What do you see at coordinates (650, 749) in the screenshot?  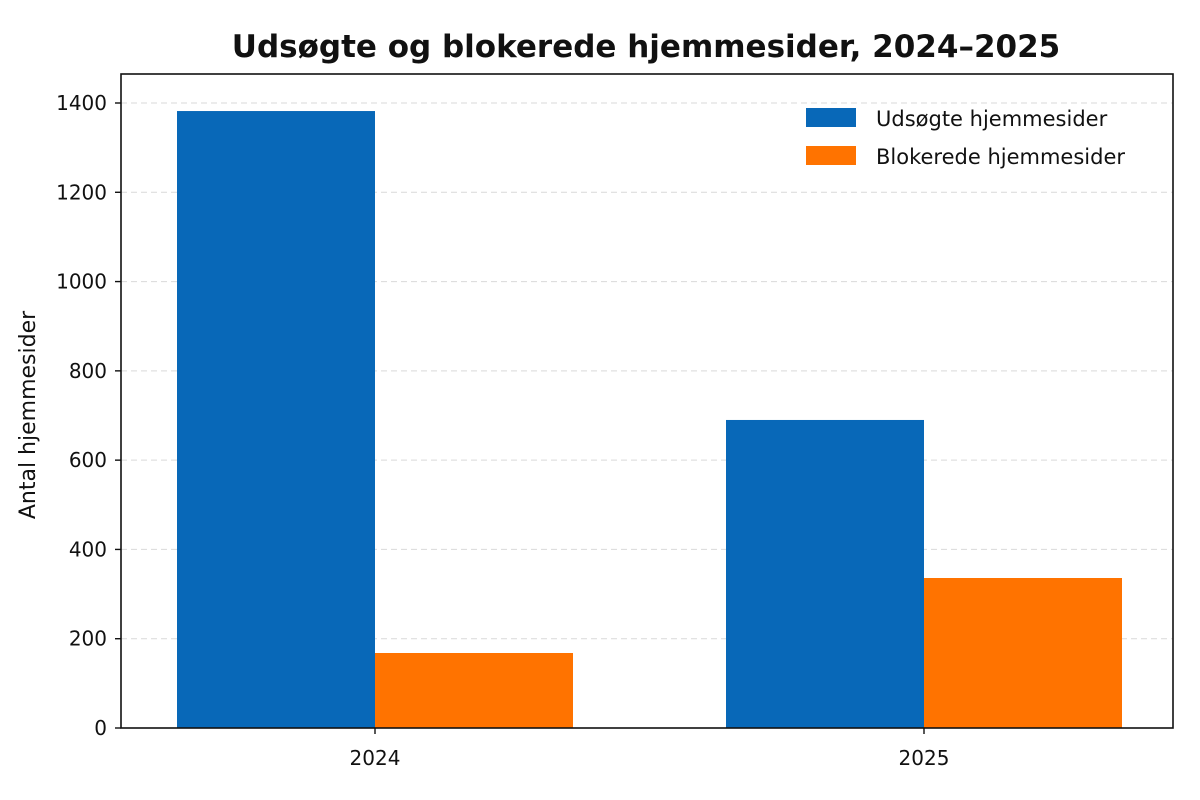 I see `x-axis-ticks: 2024 2025` at bounding box center [650, 749].